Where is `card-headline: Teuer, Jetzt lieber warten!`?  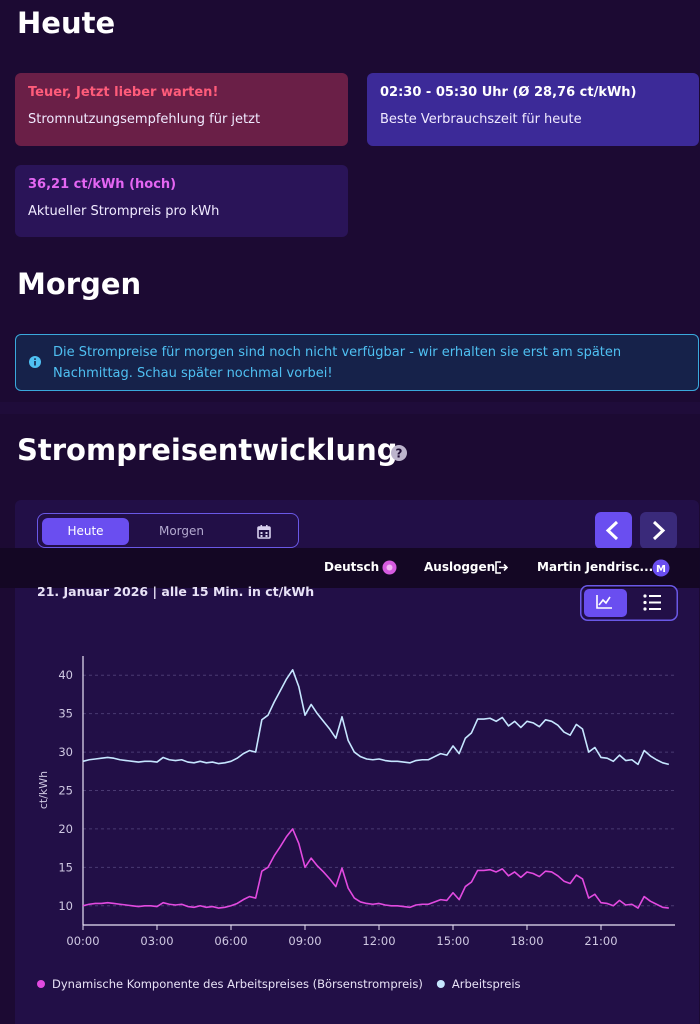
card-headline: Teuer, Jetzt lieber warten! is located at coordinates (123, 92).